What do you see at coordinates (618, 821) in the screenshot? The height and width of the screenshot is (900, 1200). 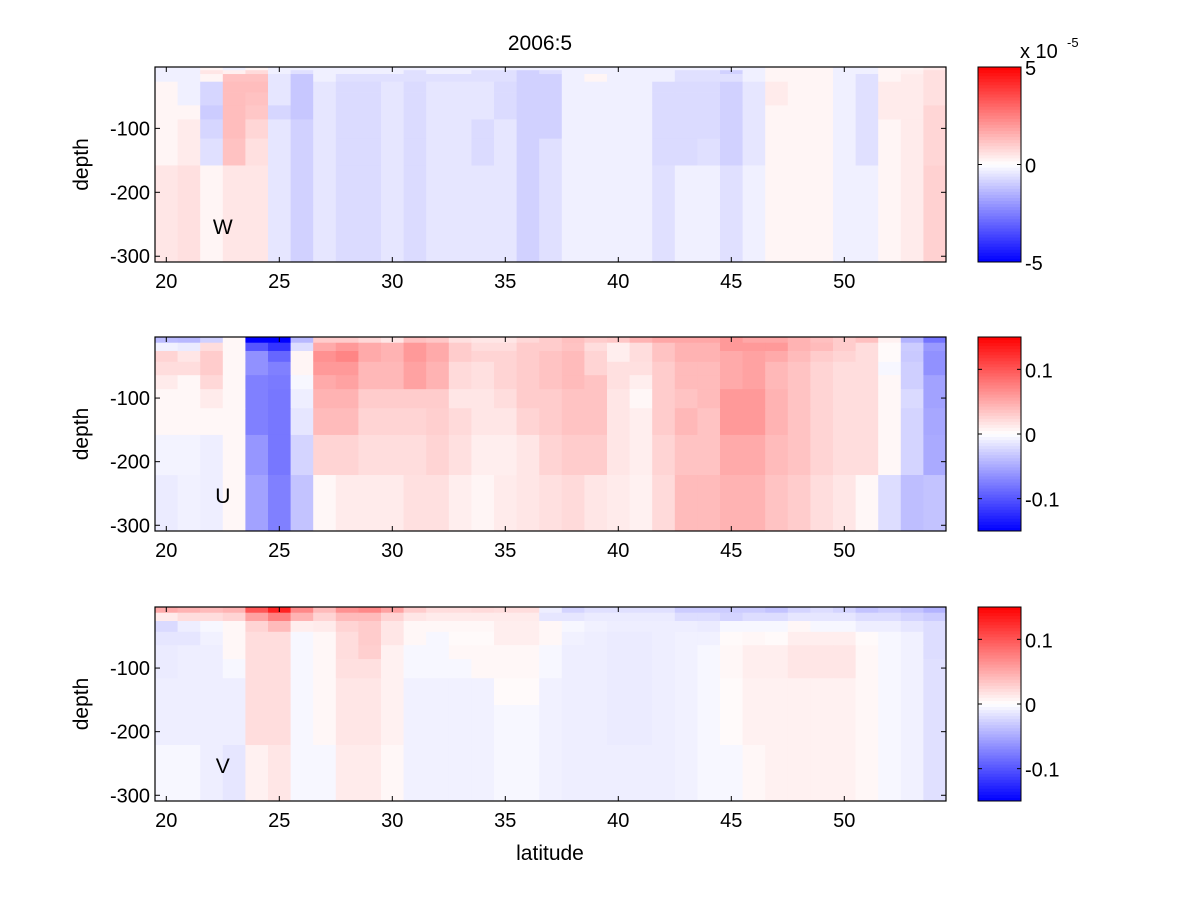 I see `x-tick-label: 40` at bounding box center [618, 821].